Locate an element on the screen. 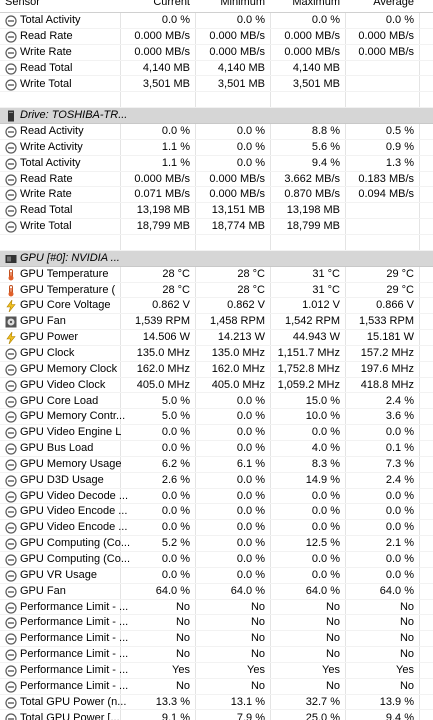 This screenshot has width=433, height=720. sensor-value: 15.0 % is located at coordinates (322, 400).